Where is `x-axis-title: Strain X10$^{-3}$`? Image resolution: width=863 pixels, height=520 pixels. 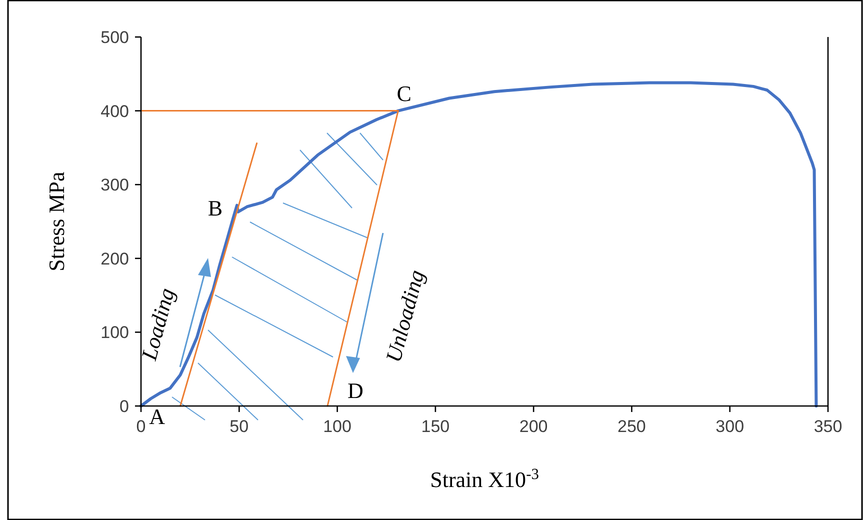 x-axis-title: Strain X10$^{-3}$ is located at coordinates (485, 479).